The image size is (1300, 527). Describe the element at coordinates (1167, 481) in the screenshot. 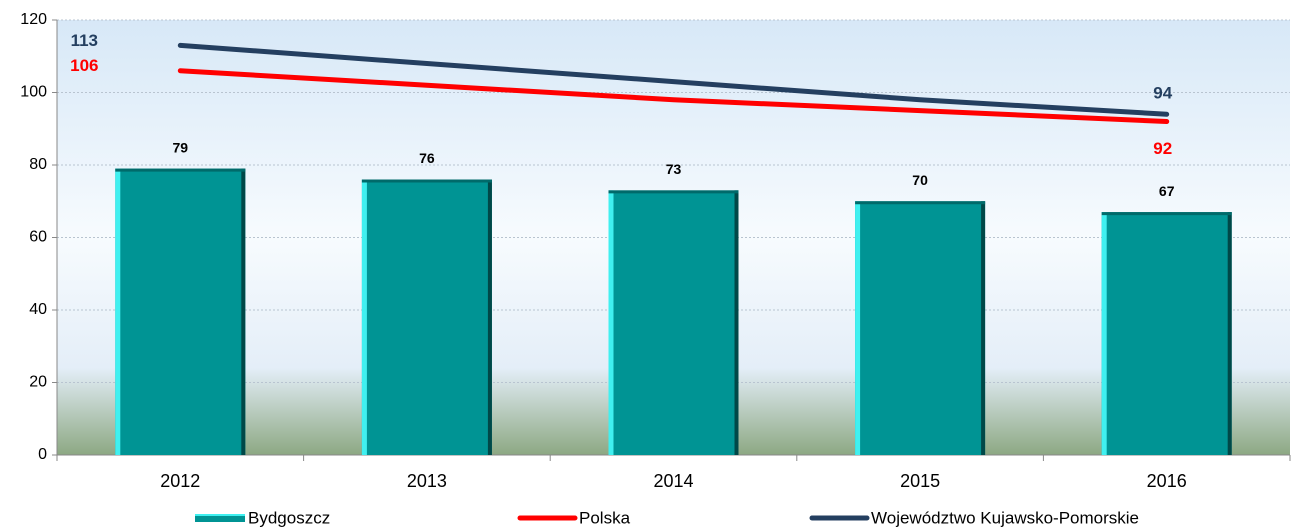

I see `x-tick-label: 2016` at that location.